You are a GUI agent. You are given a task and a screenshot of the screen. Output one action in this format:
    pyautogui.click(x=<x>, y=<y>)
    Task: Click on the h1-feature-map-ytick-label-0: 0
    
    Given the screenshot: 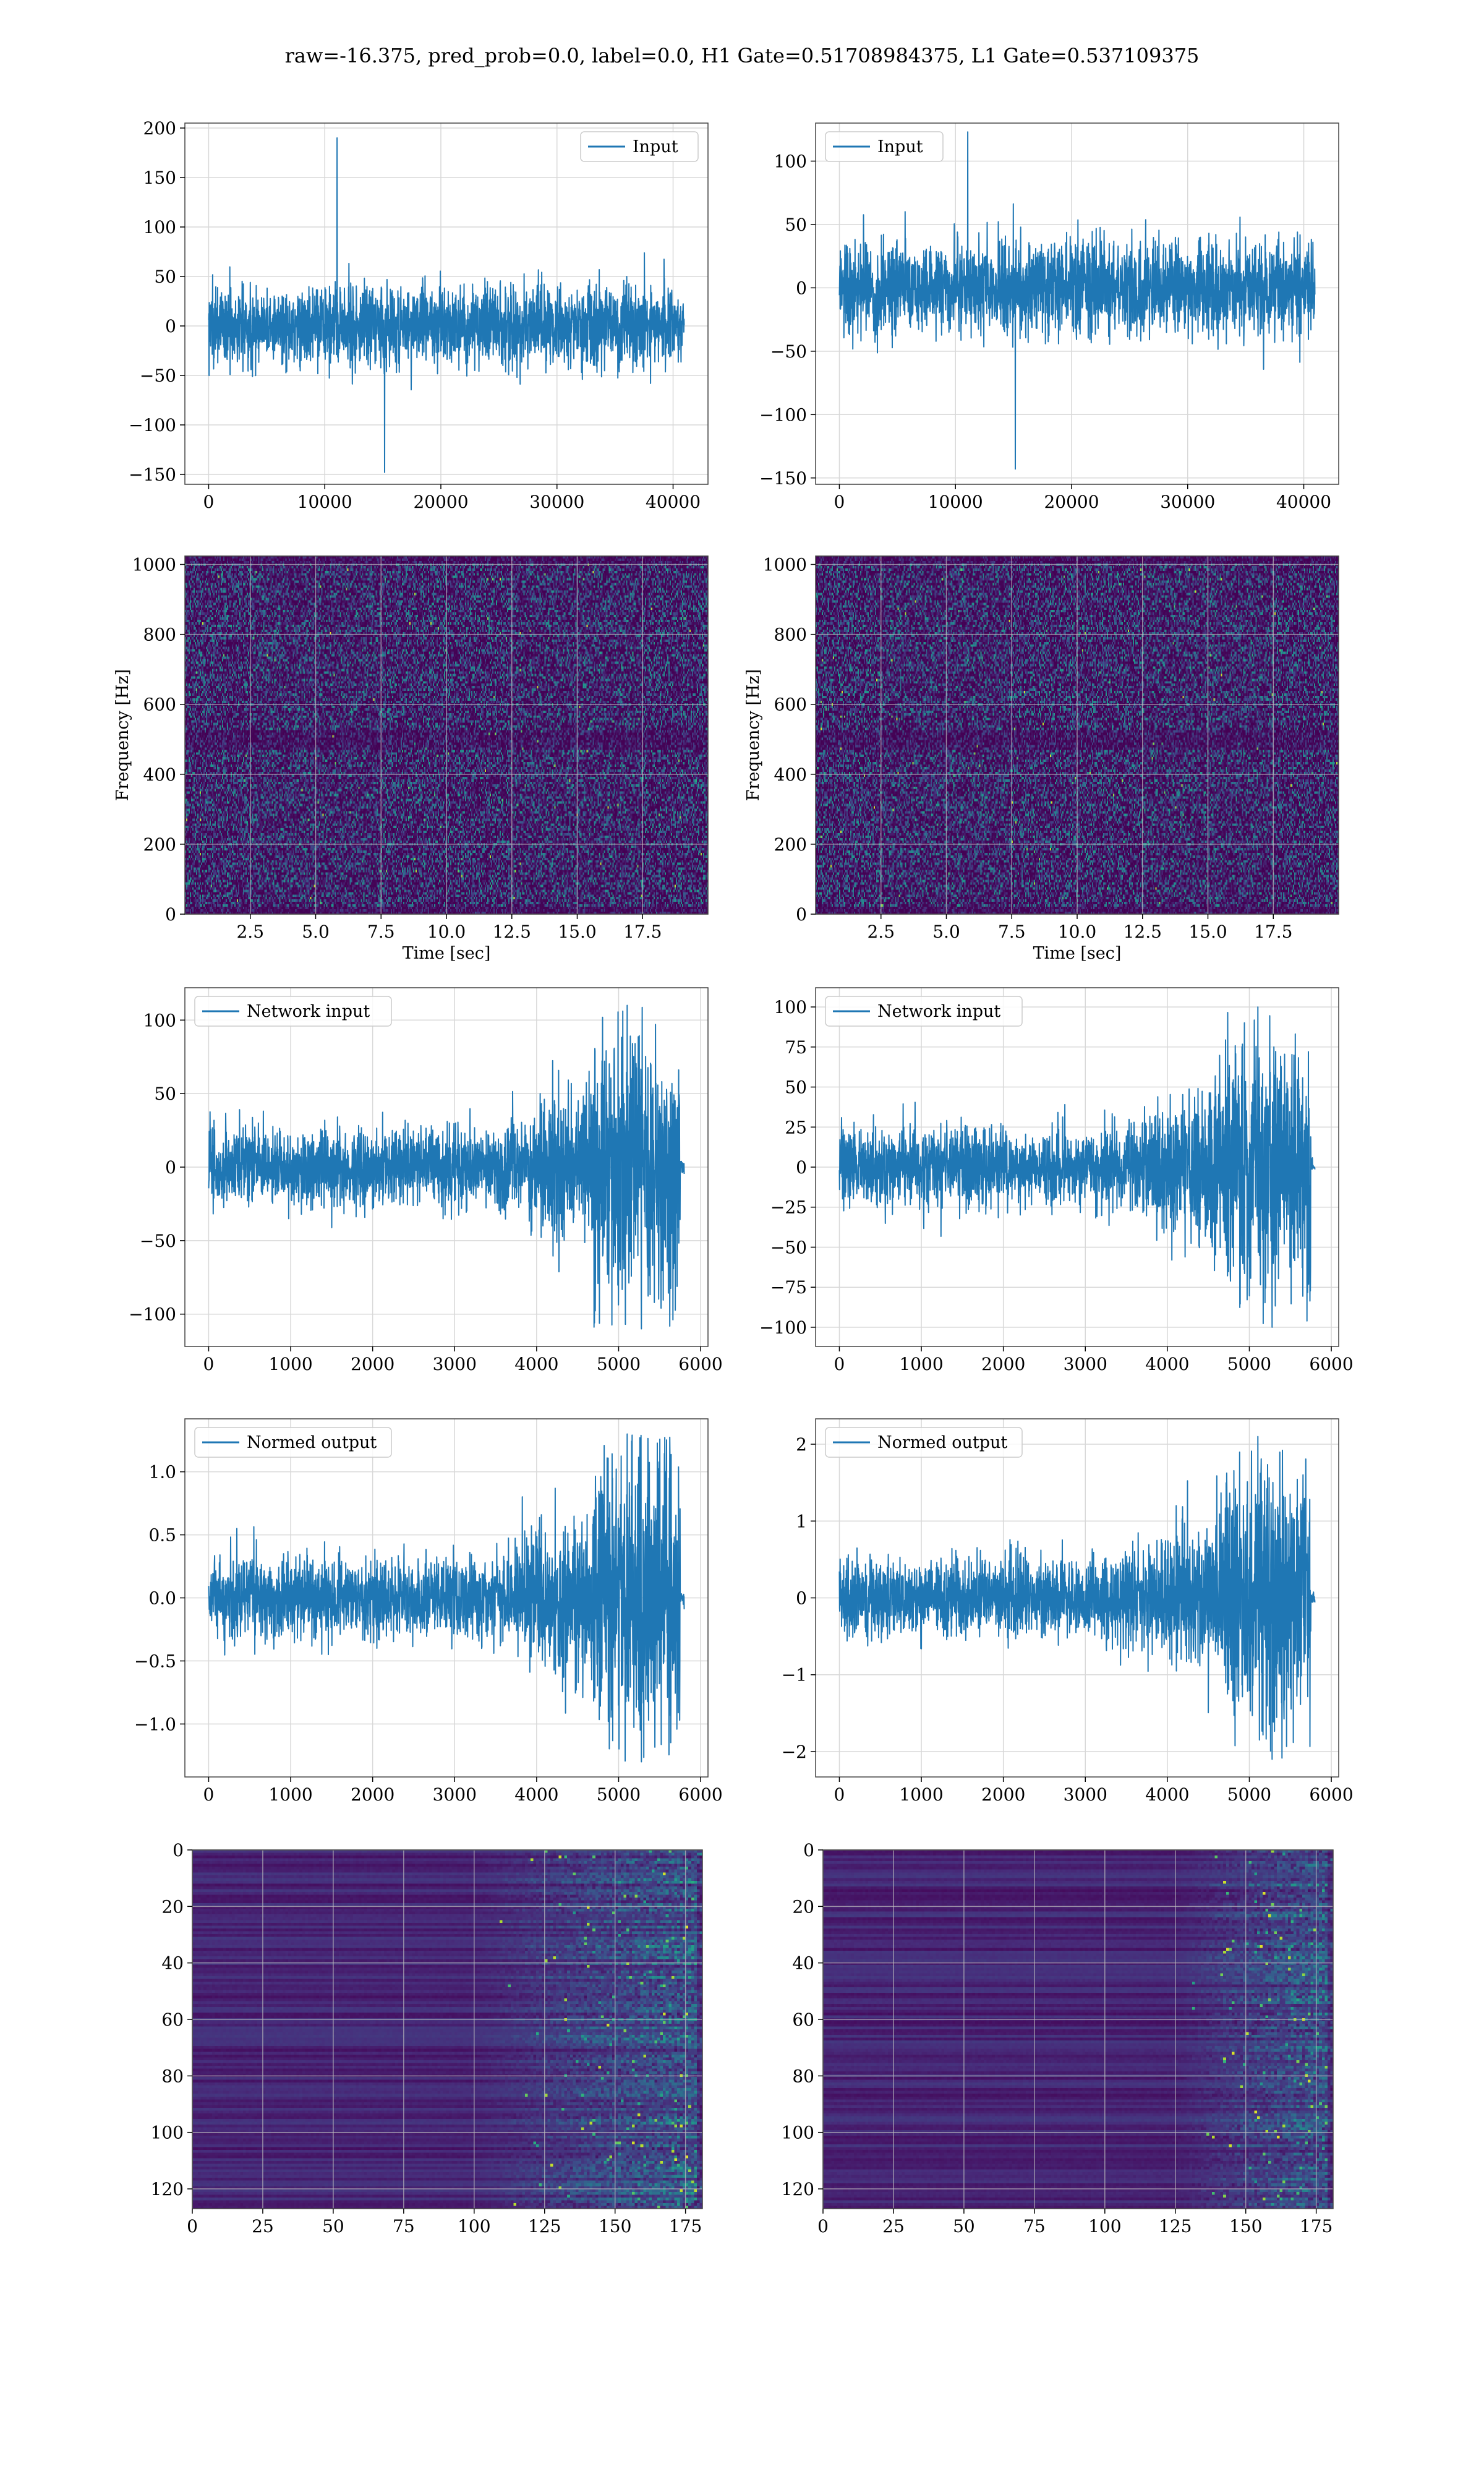 What is the action you would take?
    pyautogui.click(x=178, y=1850)
    